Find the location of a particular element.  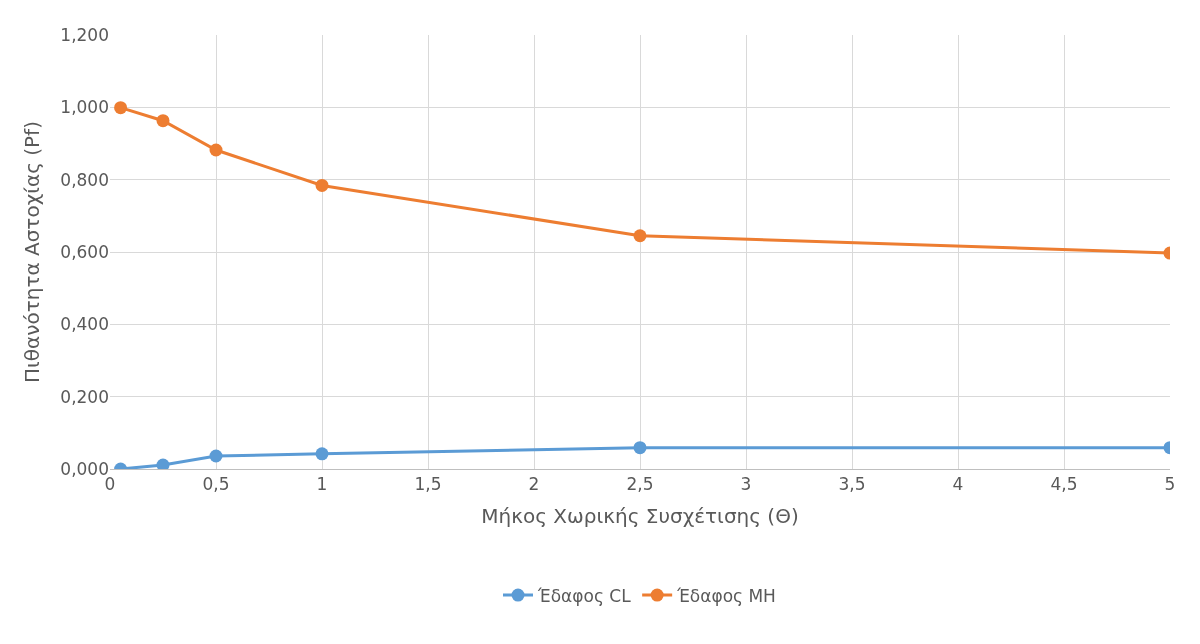

x-tick-label: 2 is located at coordinates (534, 484).